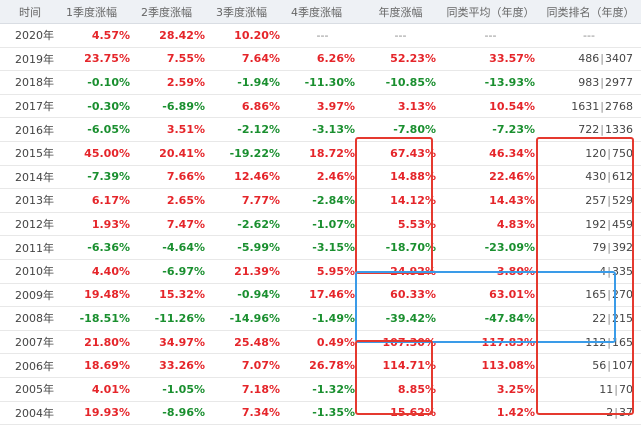  I want to click on rank-total: 37, so click(626, 413).